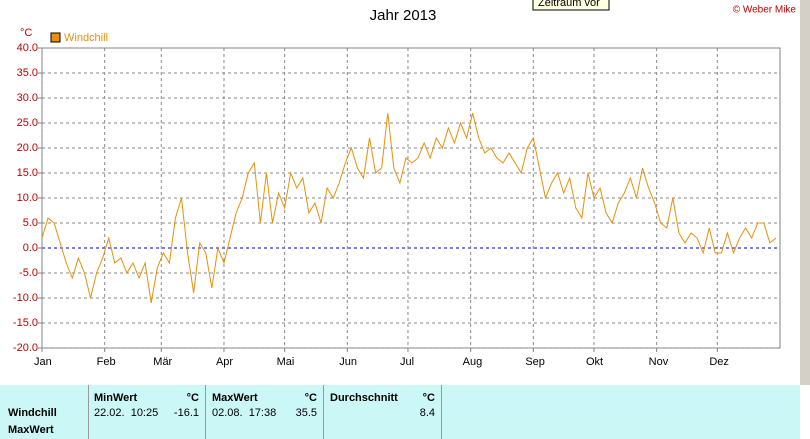 The width and height of the screenshot is (810, 439). Describe the element at coordinates (235, 398) in the screenshot. I see `col-header: MaxWert` at that location.